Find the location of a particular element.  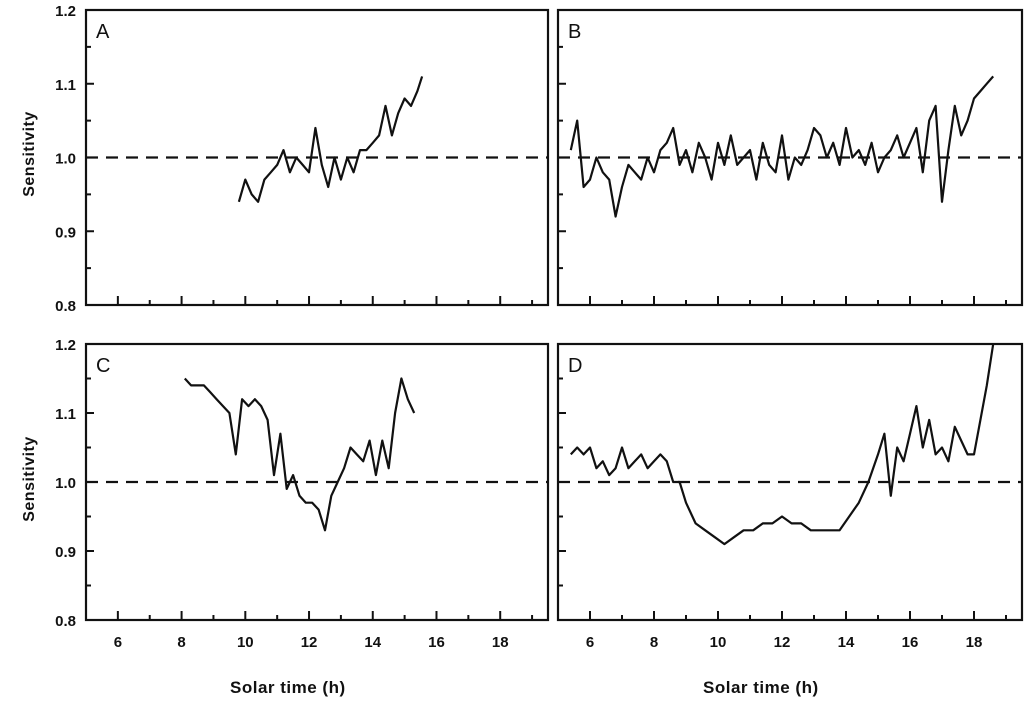

panel-letter: C is located at coordinates (103, 366).